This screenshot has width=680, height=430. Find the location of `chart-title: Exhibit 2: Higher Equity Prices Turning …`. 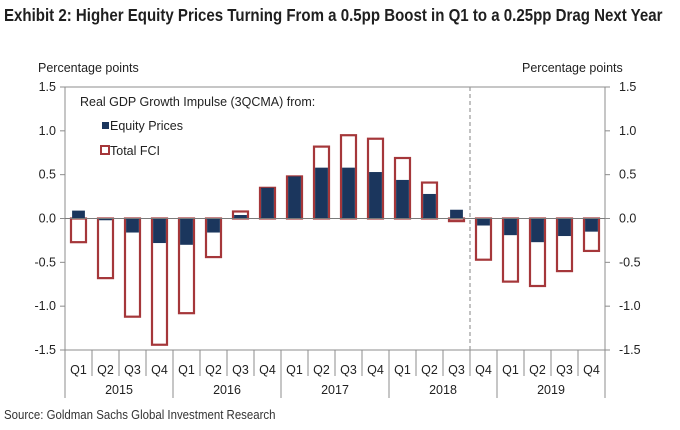

chart-title: Exhibit 2: Higher Equity Prices Turning … is located at coordinates (333, 15).